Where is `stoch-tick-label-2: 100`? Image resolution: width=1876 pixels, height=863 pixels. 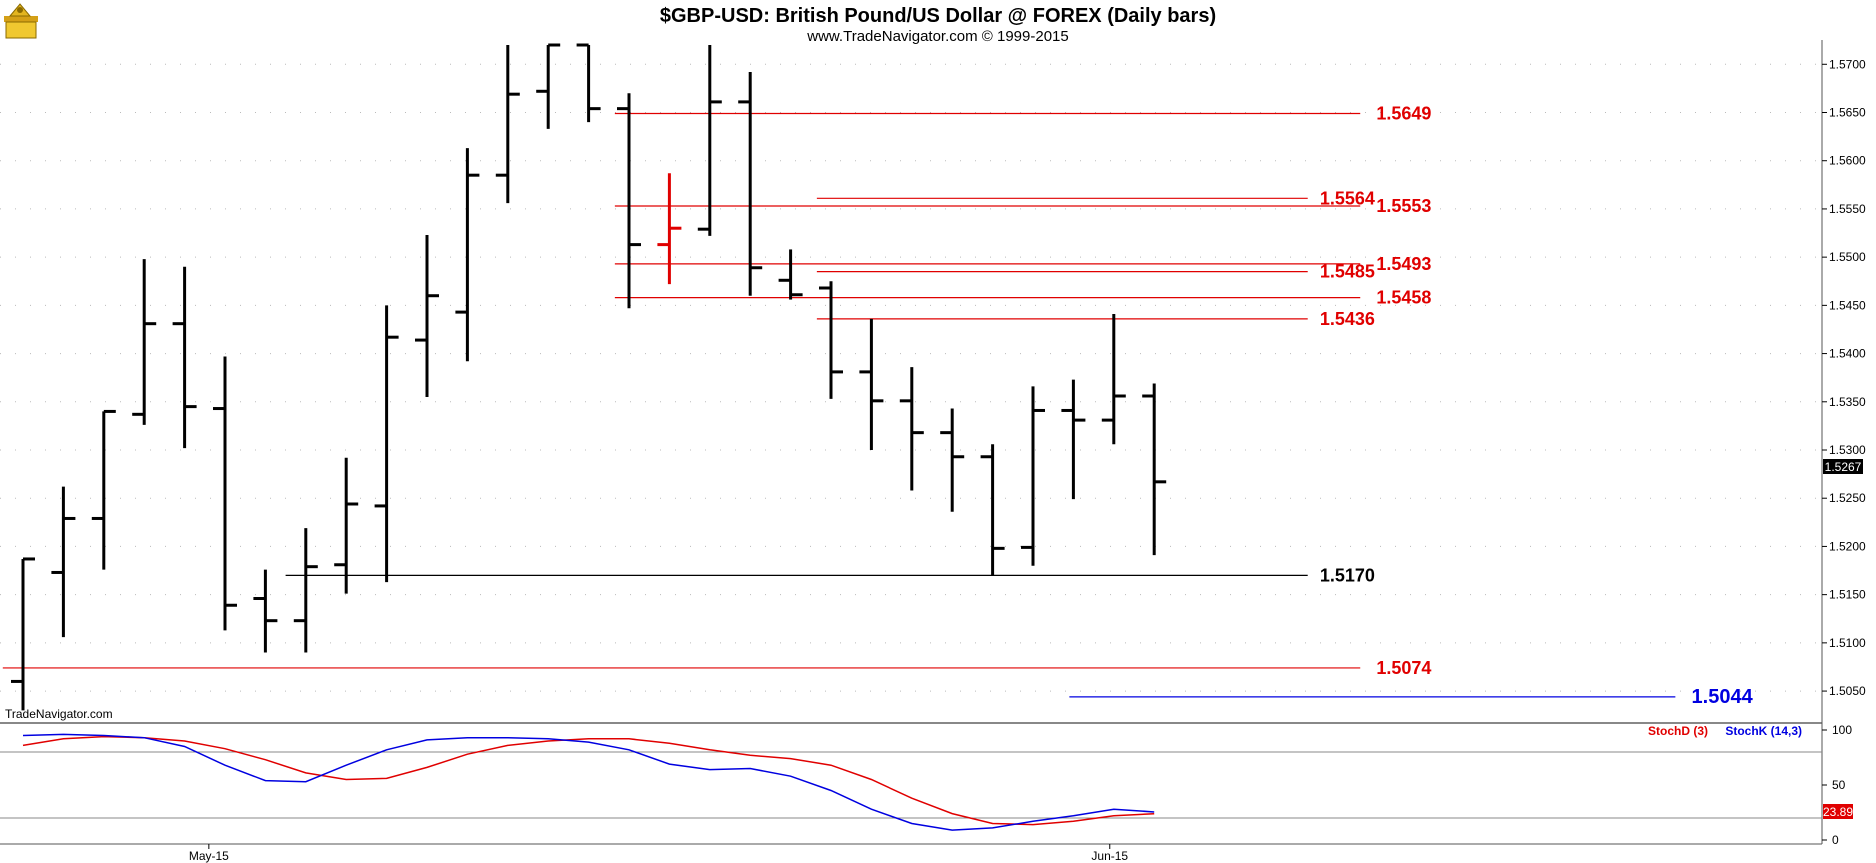
stoch-tick-label-2: 100 is located at coordinates (1842, 730).